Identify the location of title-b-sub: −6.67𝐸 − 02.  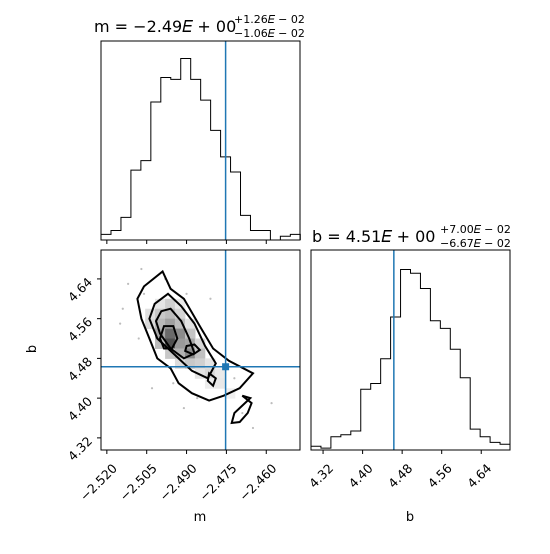
(475, 243).